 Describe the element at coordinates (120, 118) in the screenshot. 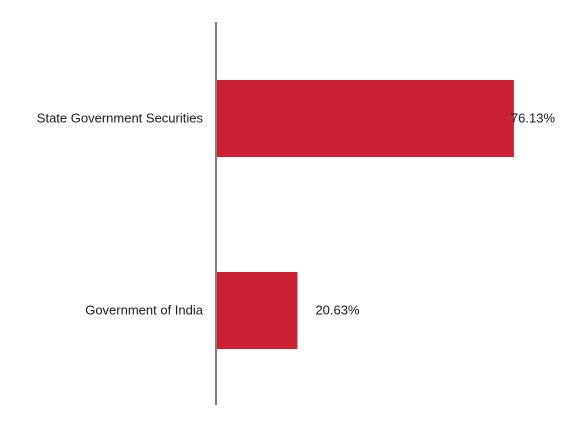

I see `category-label-0: State Government Securities` at that location.